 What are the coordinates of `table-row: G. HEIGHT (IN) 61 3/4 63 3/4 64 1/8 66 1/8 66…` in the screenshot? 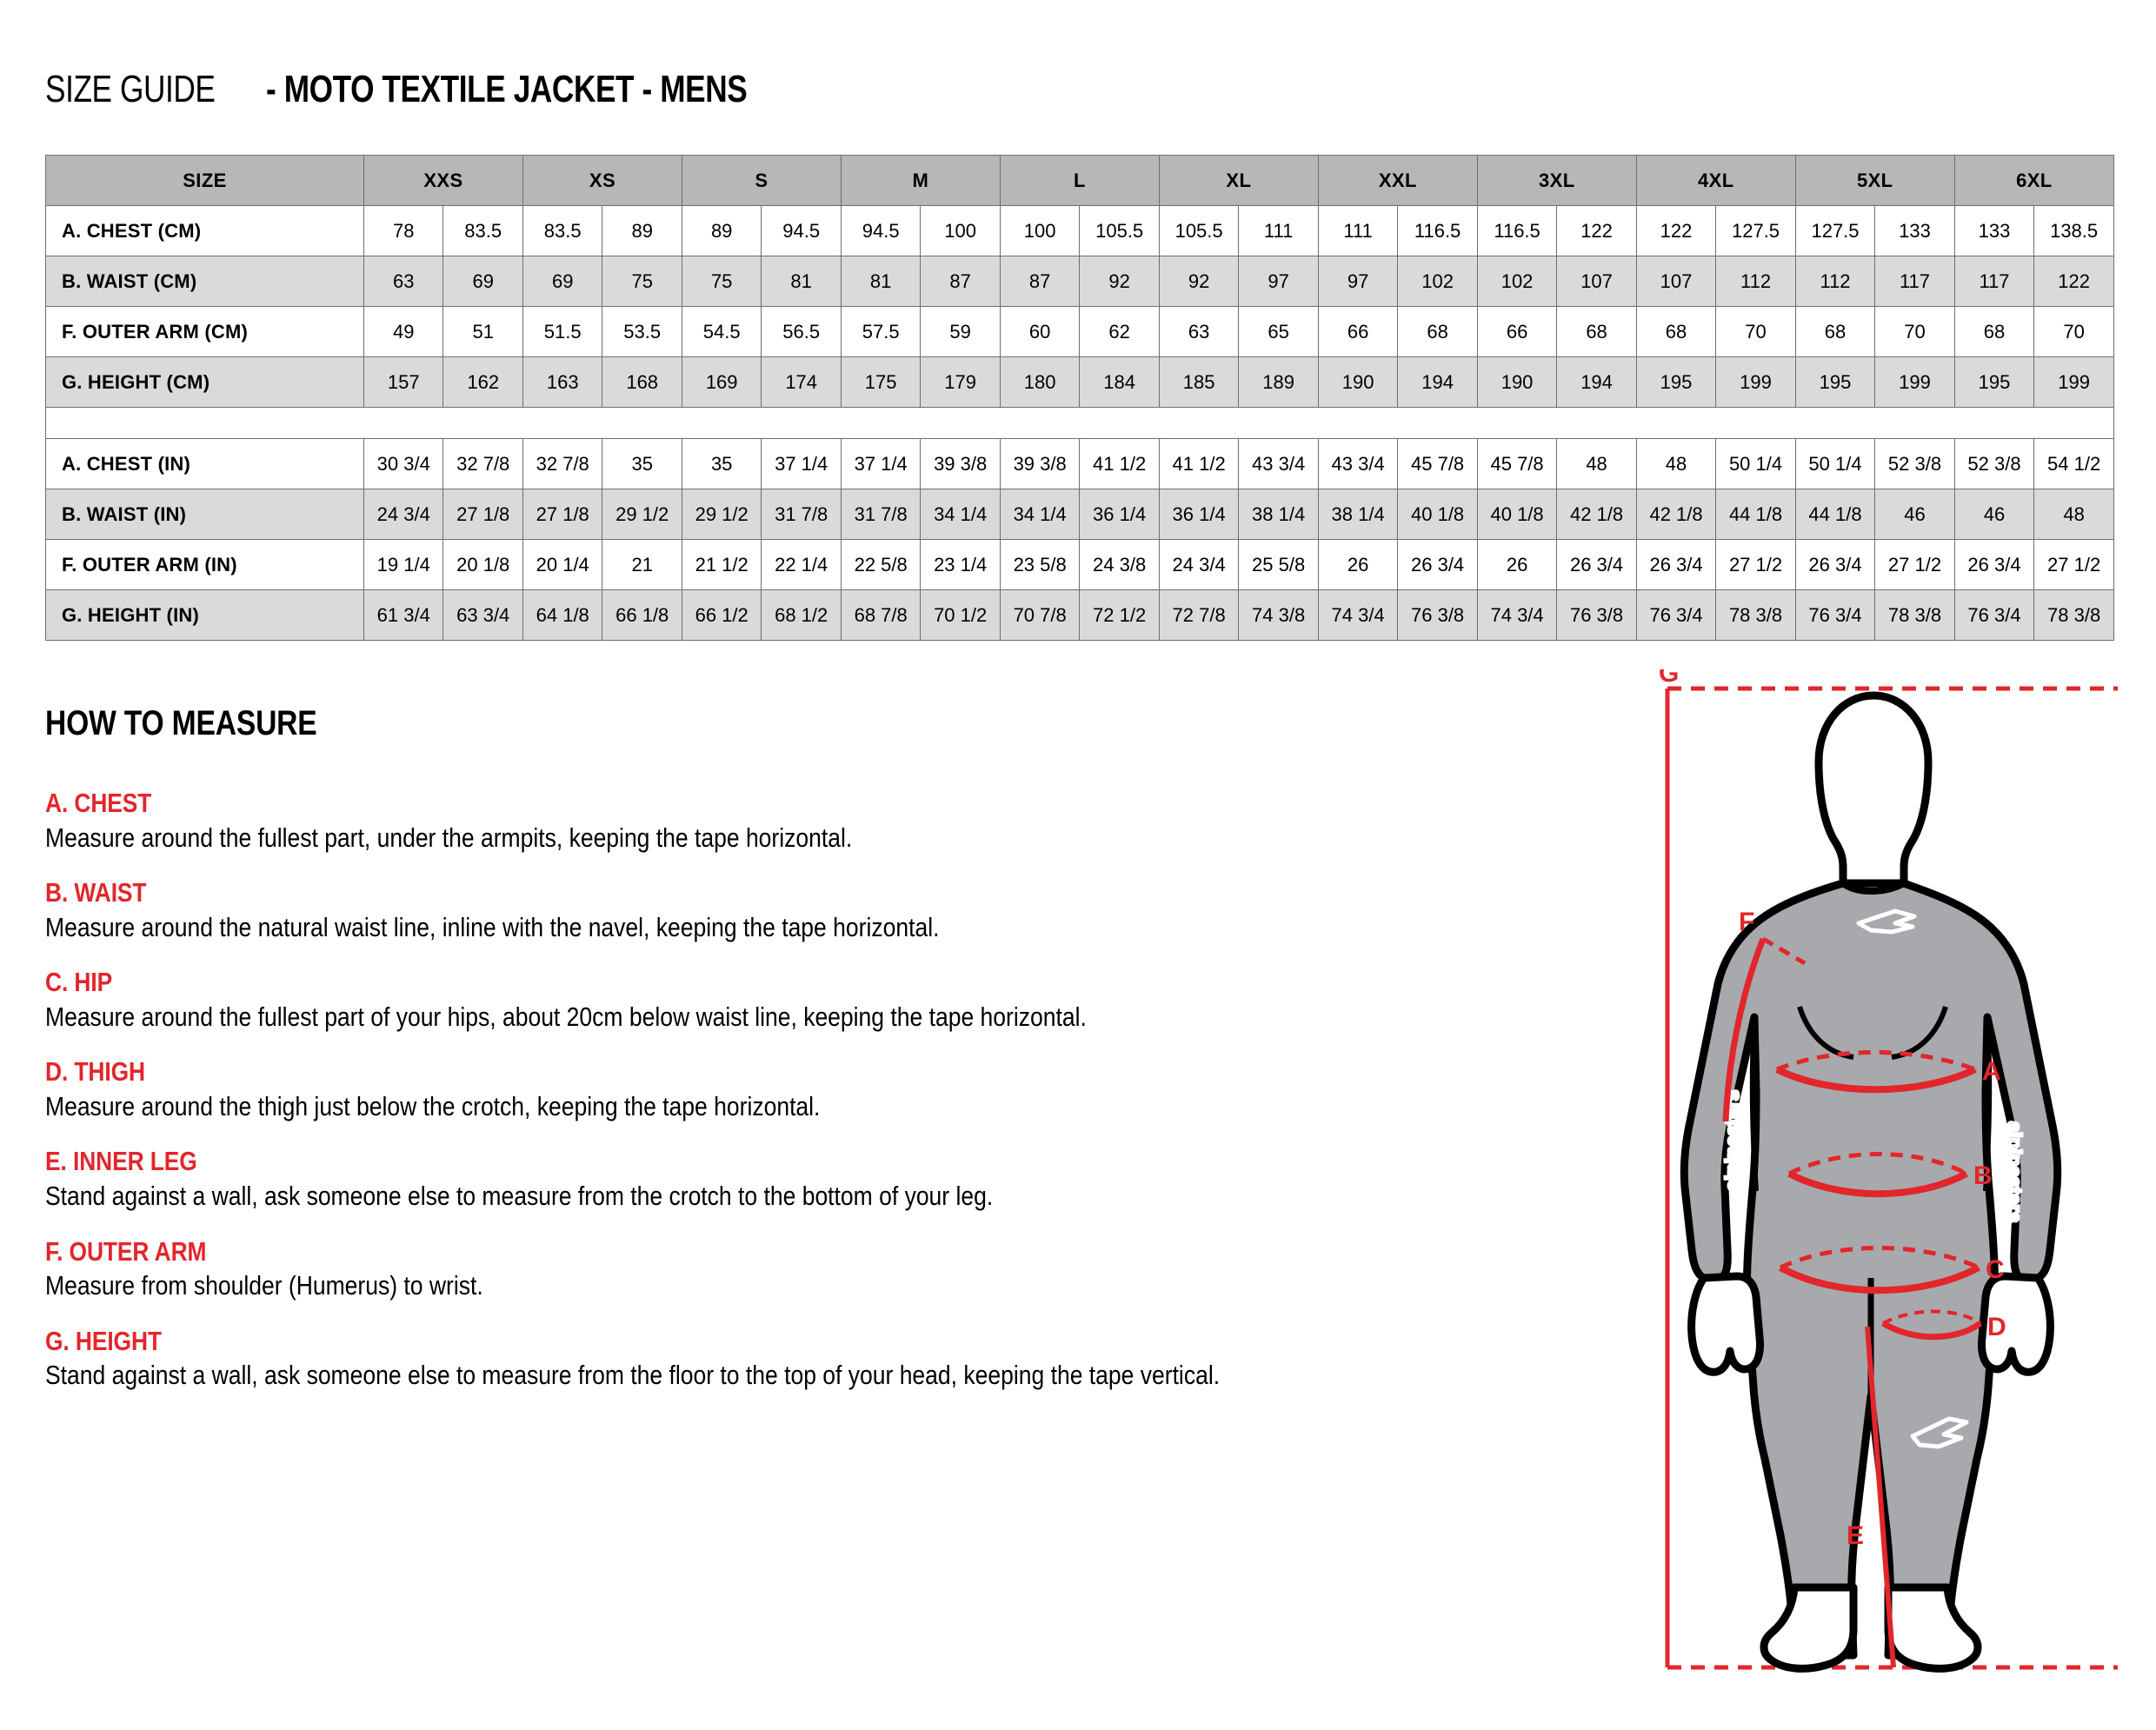 It's located at (1080, 615).